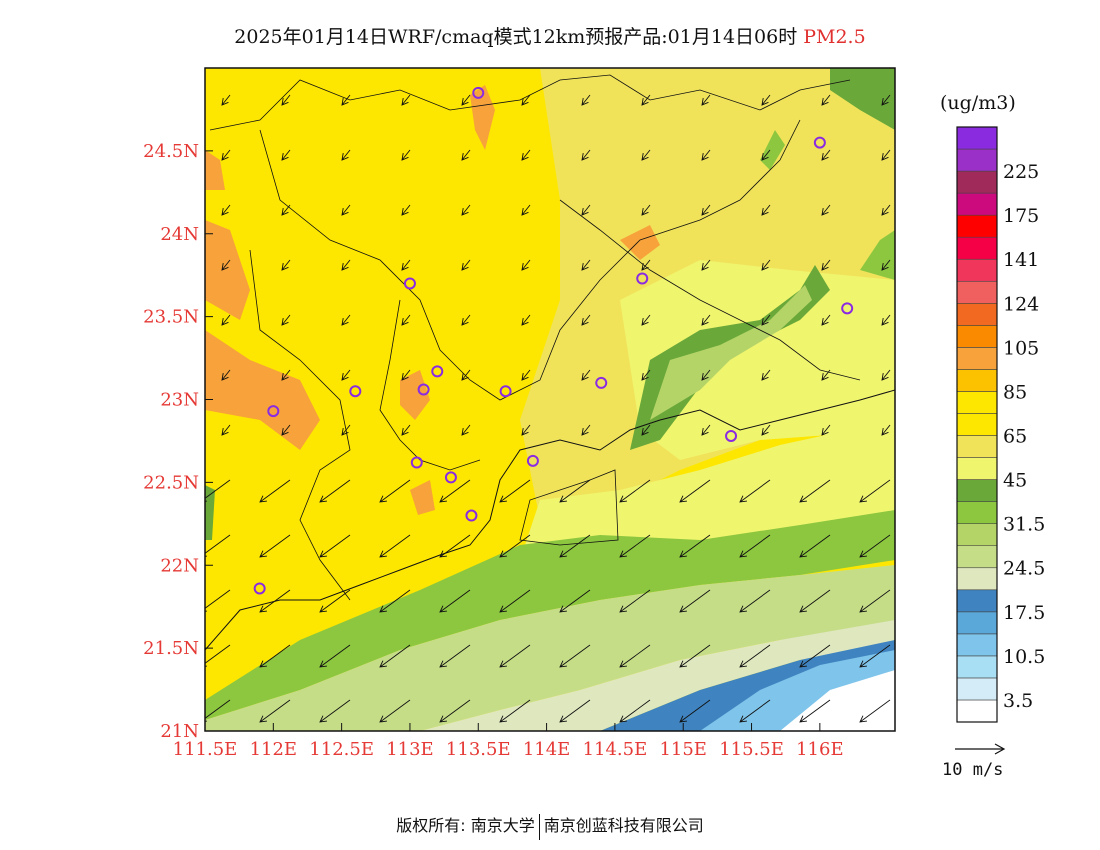  What do you see at coordinates (1021, 304) in the screenshot?
I see `colorbar-label: 124` at bounding box center [1021, 304].